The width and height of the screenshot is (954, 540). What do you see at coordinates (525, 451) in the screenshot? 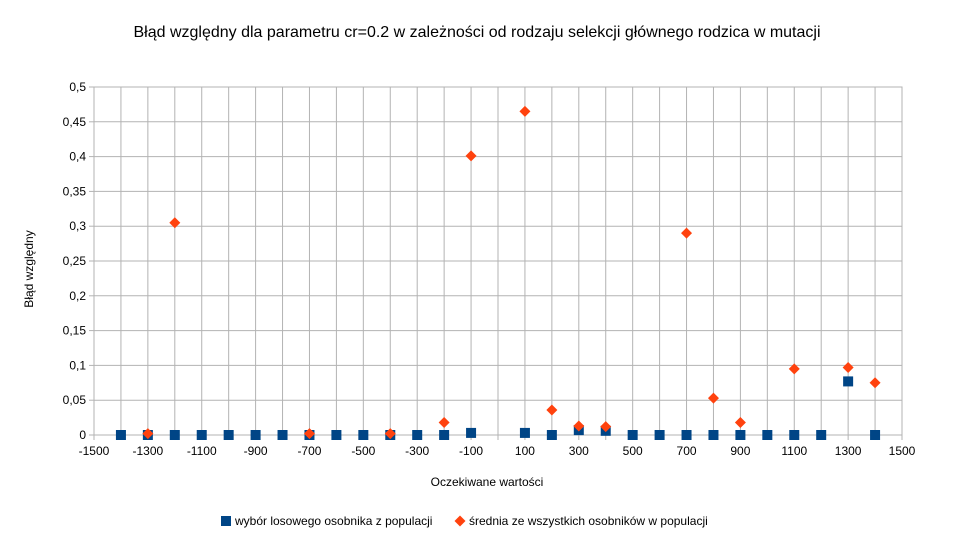
I see `x-tick-label: 100` at bounding box center [525, 451].